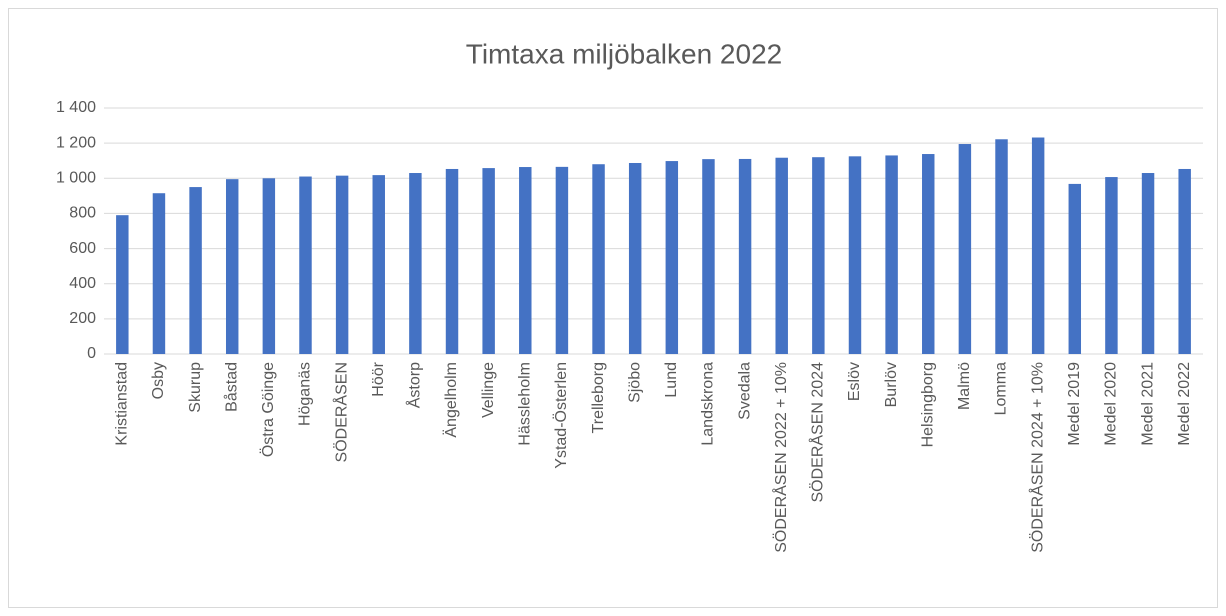 The width and height of the screenshot is (1226, 616). What do you see at coordinates (82, 213) in the screenshot?
I see `y-tick-label: 800` at bounding box center [82, 213].